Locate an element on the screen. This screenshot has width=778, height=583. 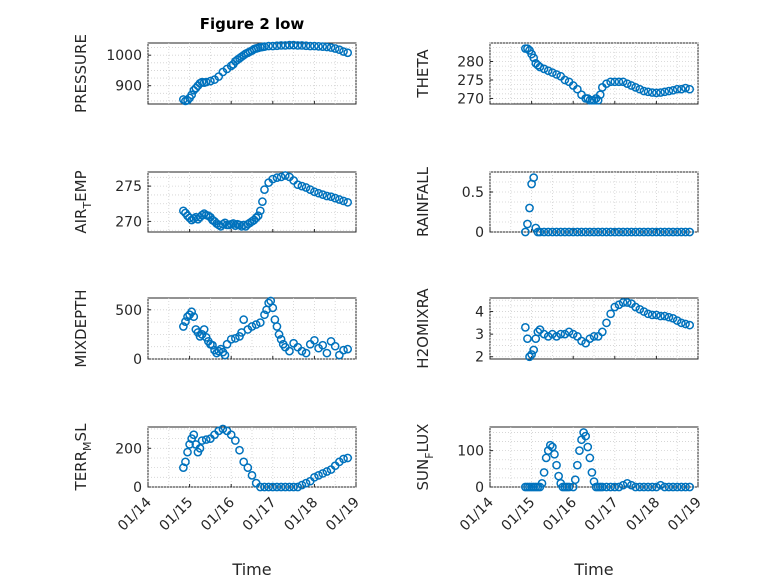
y-axis-label: PRESSURE is located at coordinates (81, 73).